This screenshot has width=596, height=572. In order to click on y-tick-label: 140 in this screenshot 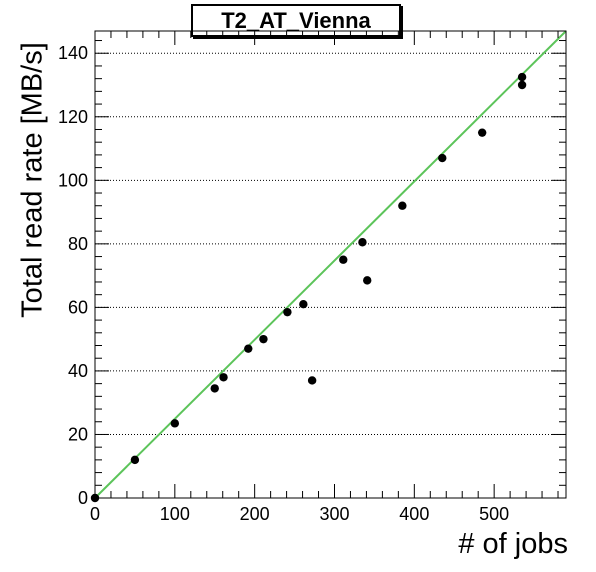, I will do `click(73, 53)`.